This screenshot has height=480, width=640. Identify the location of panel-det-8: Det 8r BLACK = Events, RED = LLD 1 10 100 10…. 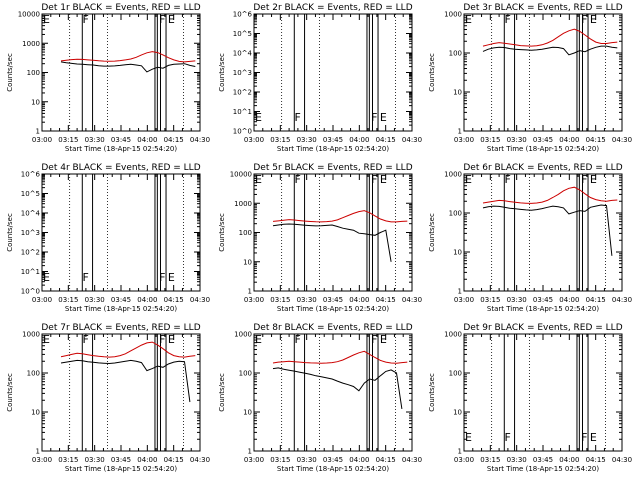
(320, 398).